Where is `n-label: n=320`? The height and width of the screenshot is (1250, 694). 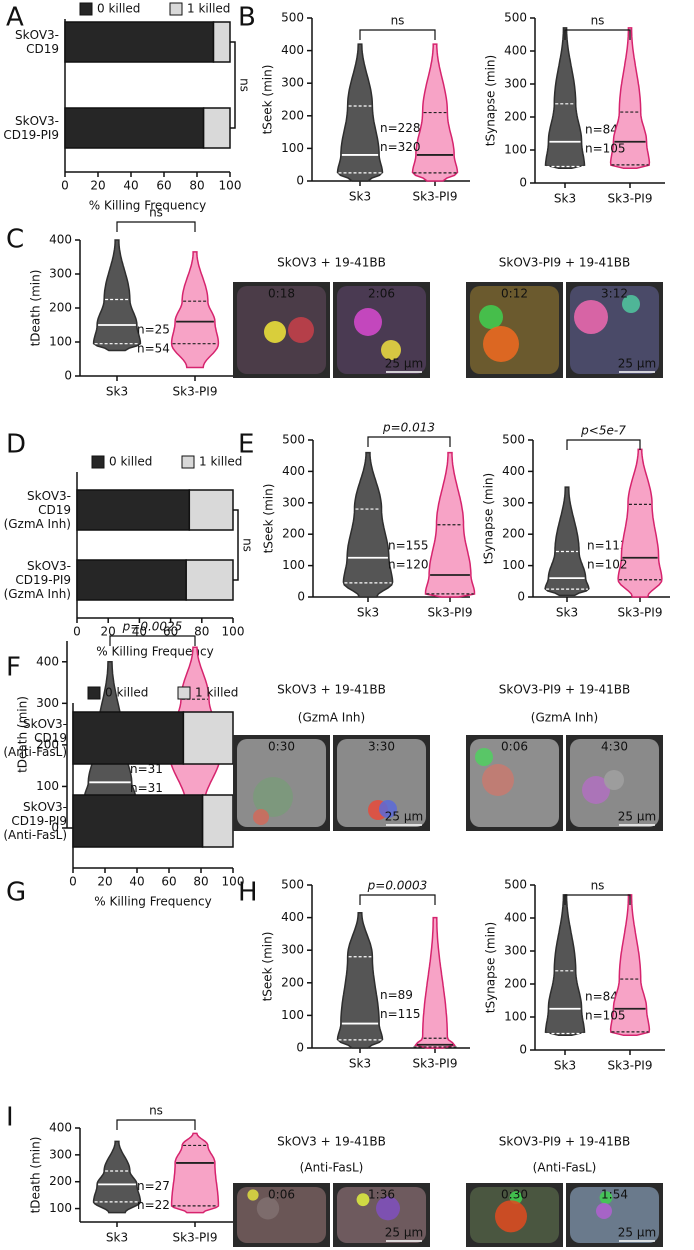
n-label: n=320 is located at coordinates (400, 147).